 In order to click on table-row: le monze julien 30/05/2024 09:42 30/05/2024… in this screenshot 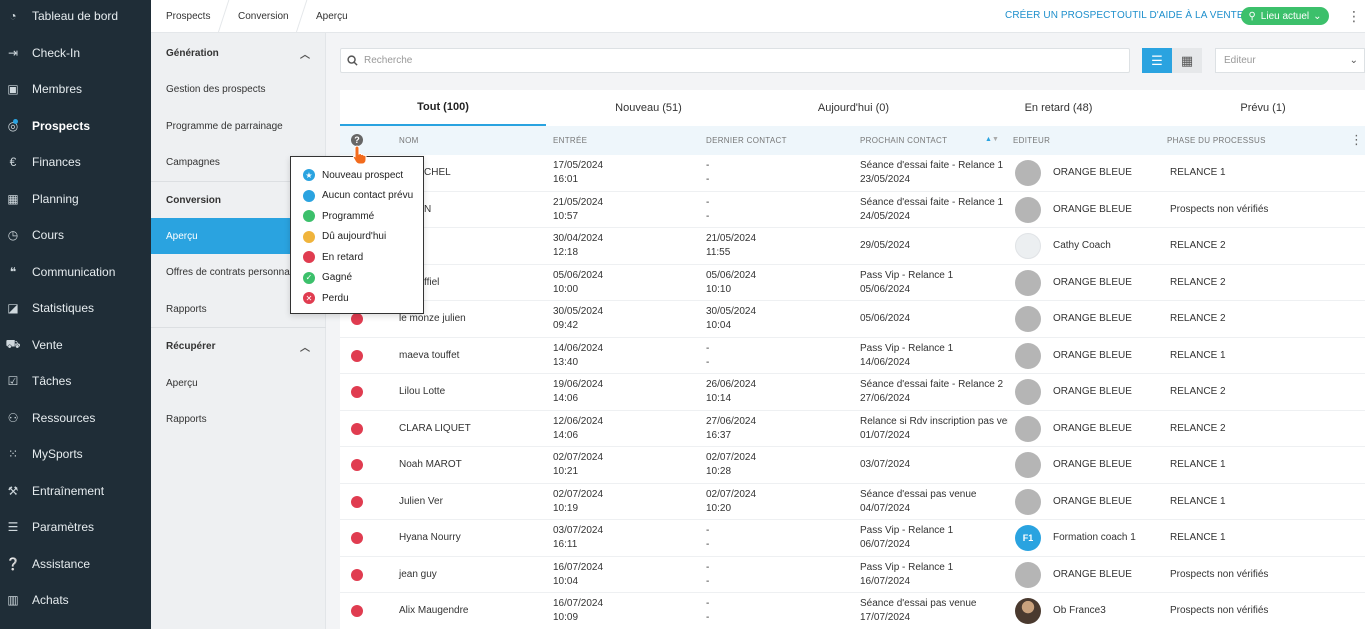, I will do `click(852, 319)`.